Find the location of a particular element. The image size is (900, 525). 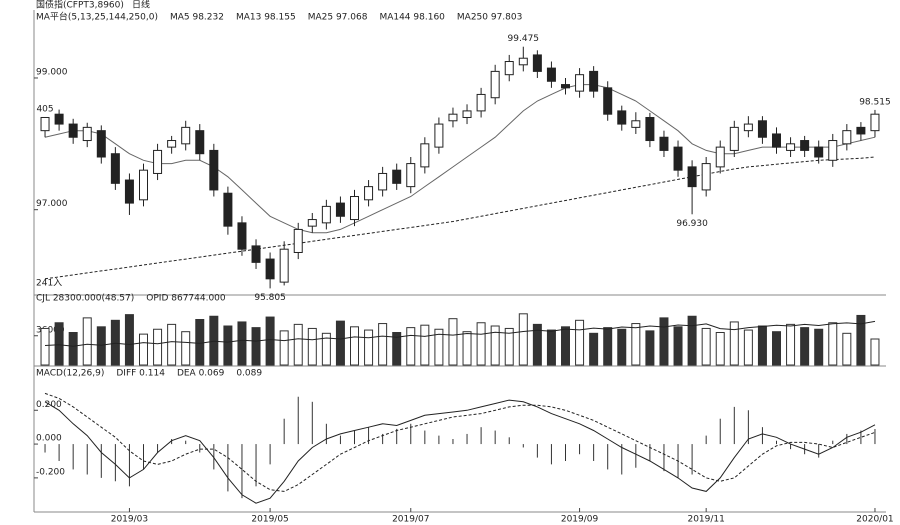

y-tick-label: -0.200 is located at coordinates (50, 472).